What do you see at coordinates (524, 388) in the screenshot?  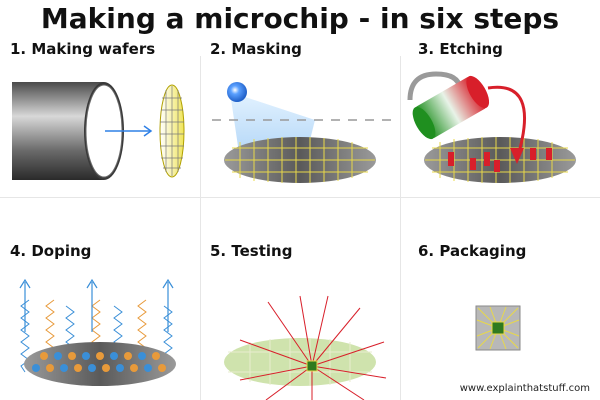 I see `source-credit: www.explainthatstuff.com` at bounding box center [524, 388].